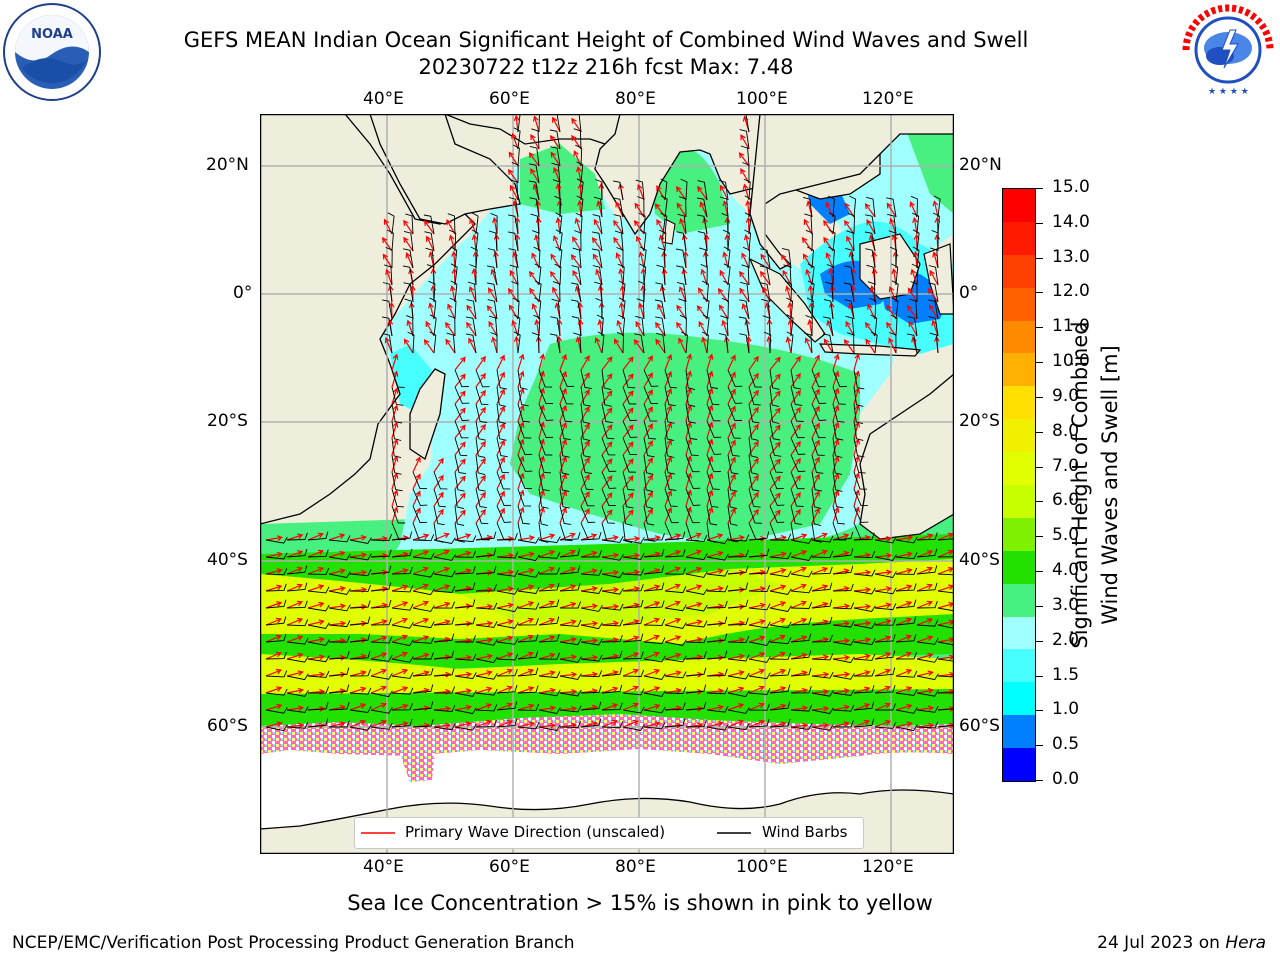 The height and width of the screenshot is (960, 1280). Describe the element at coordinates (906, 456) in the screenshot. I see `australia` at that location.